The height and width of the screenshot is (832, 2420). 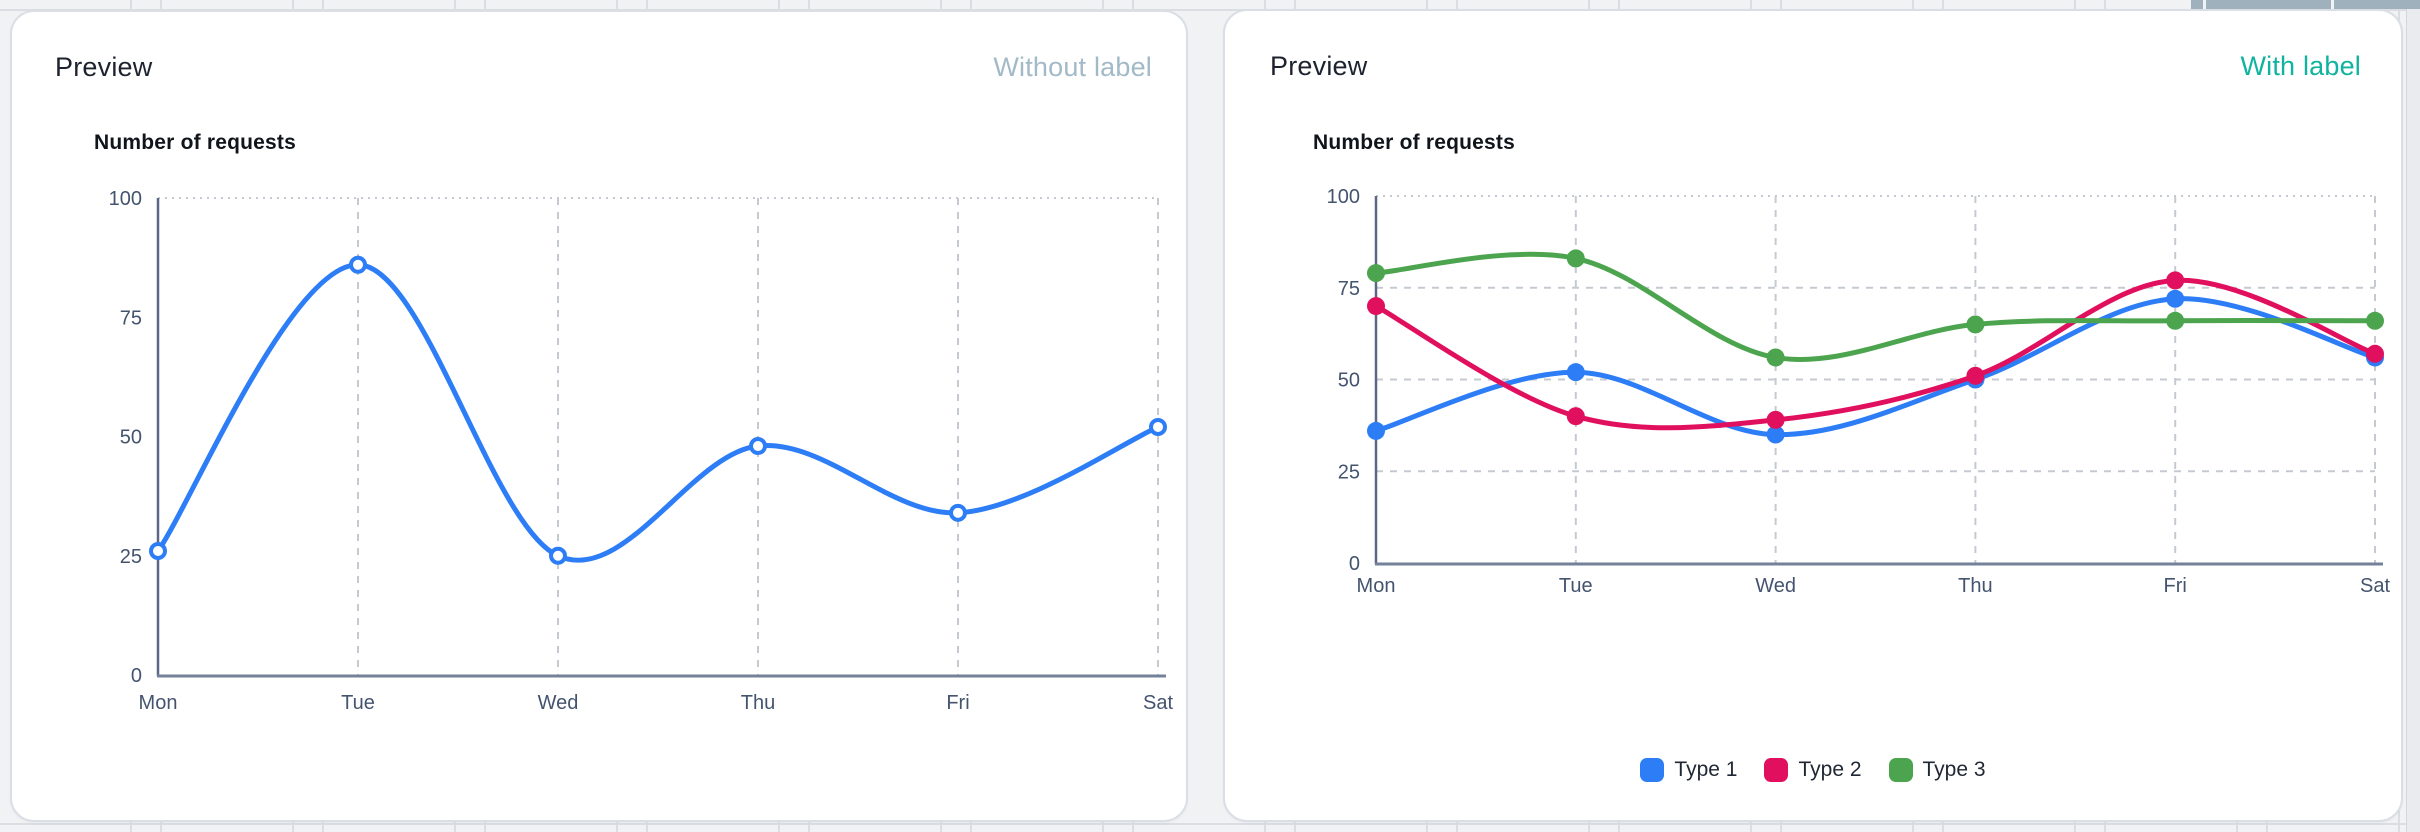 I want to click on legend-label: Type 3, so click(x=1954, y=769).